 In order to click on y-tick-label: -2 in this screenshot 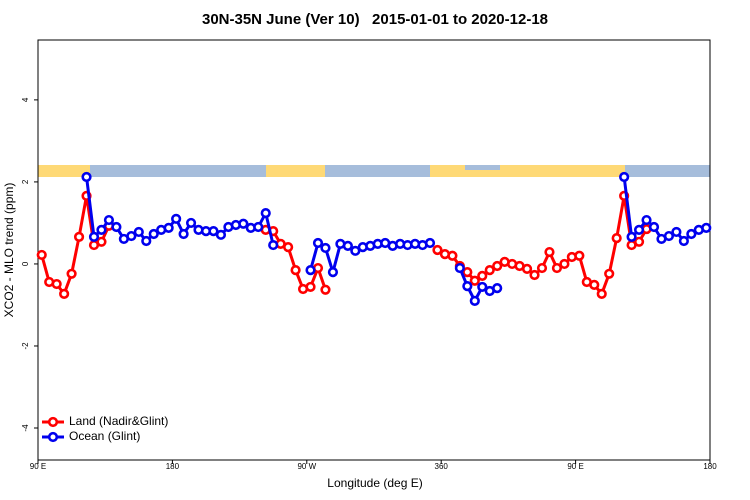, I will do `click(25, 346)`.